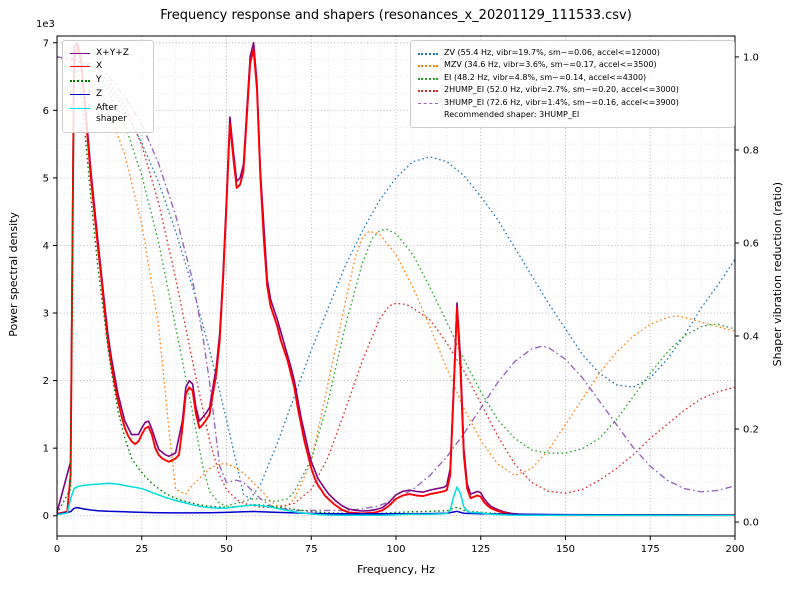  Describe the element at coordinates (46, 111) in the screenshot. I see `y-tick-label-left: 6` at that location.